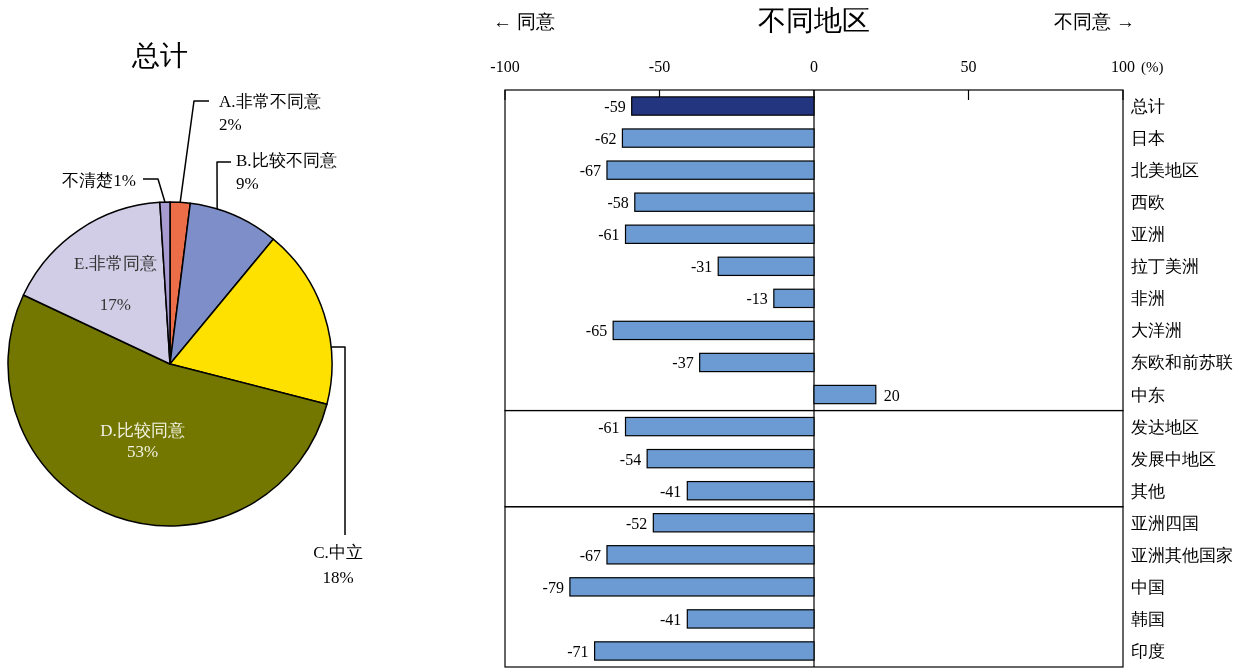  I want to click on y-tick-label: 拉丁美洲, so click(1165, 267).